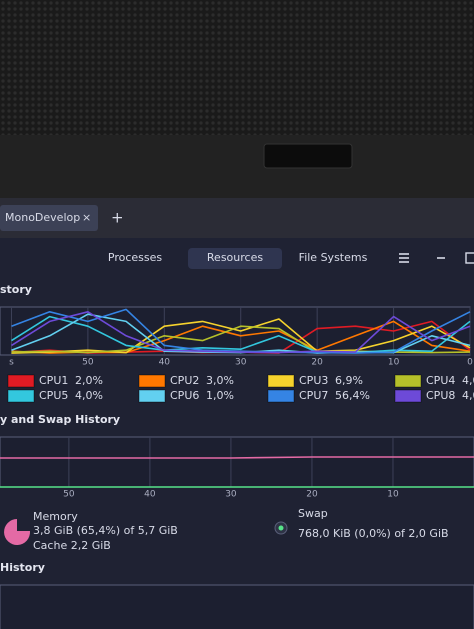  Describe the element at coordinates (281, 528) in the screenshot. I see `swap-dot` at that location.